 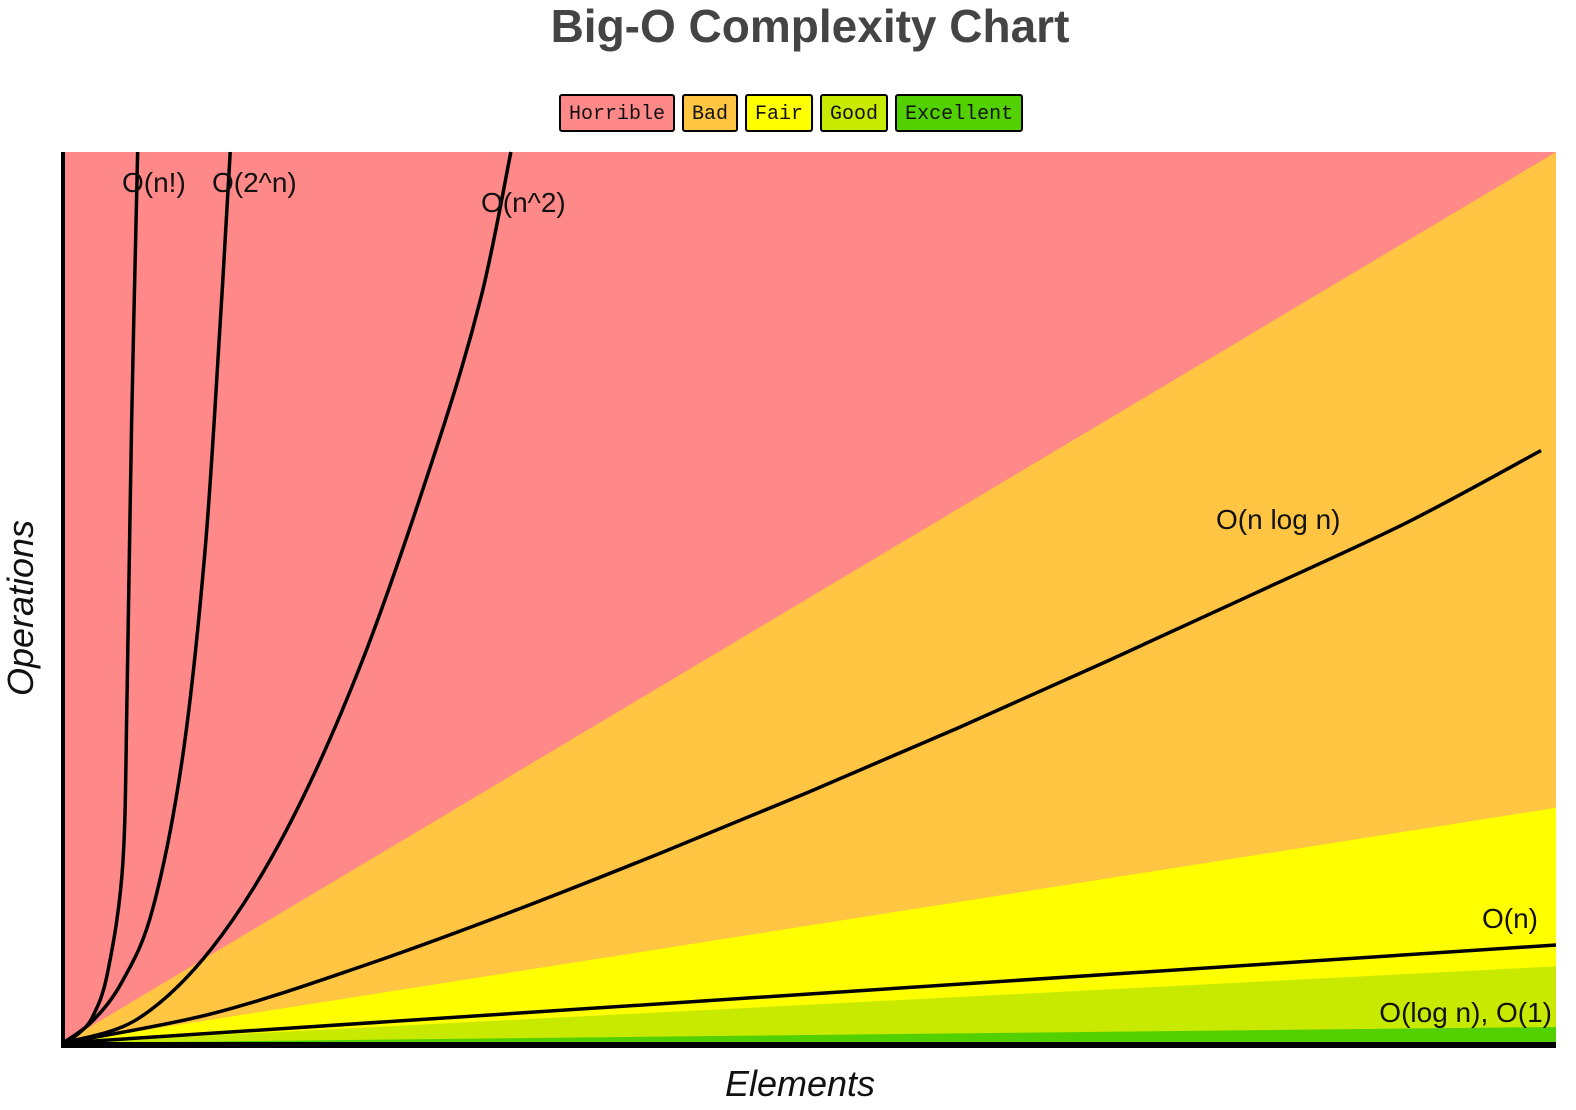 I want to click on legend-item-bad: Bad, so click(x=710, y=113).